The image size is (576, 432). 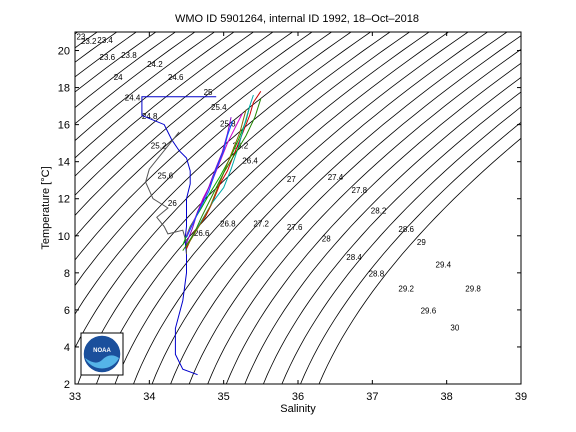 I want to click on density-label: 24.6, so click(x=176, y=77).